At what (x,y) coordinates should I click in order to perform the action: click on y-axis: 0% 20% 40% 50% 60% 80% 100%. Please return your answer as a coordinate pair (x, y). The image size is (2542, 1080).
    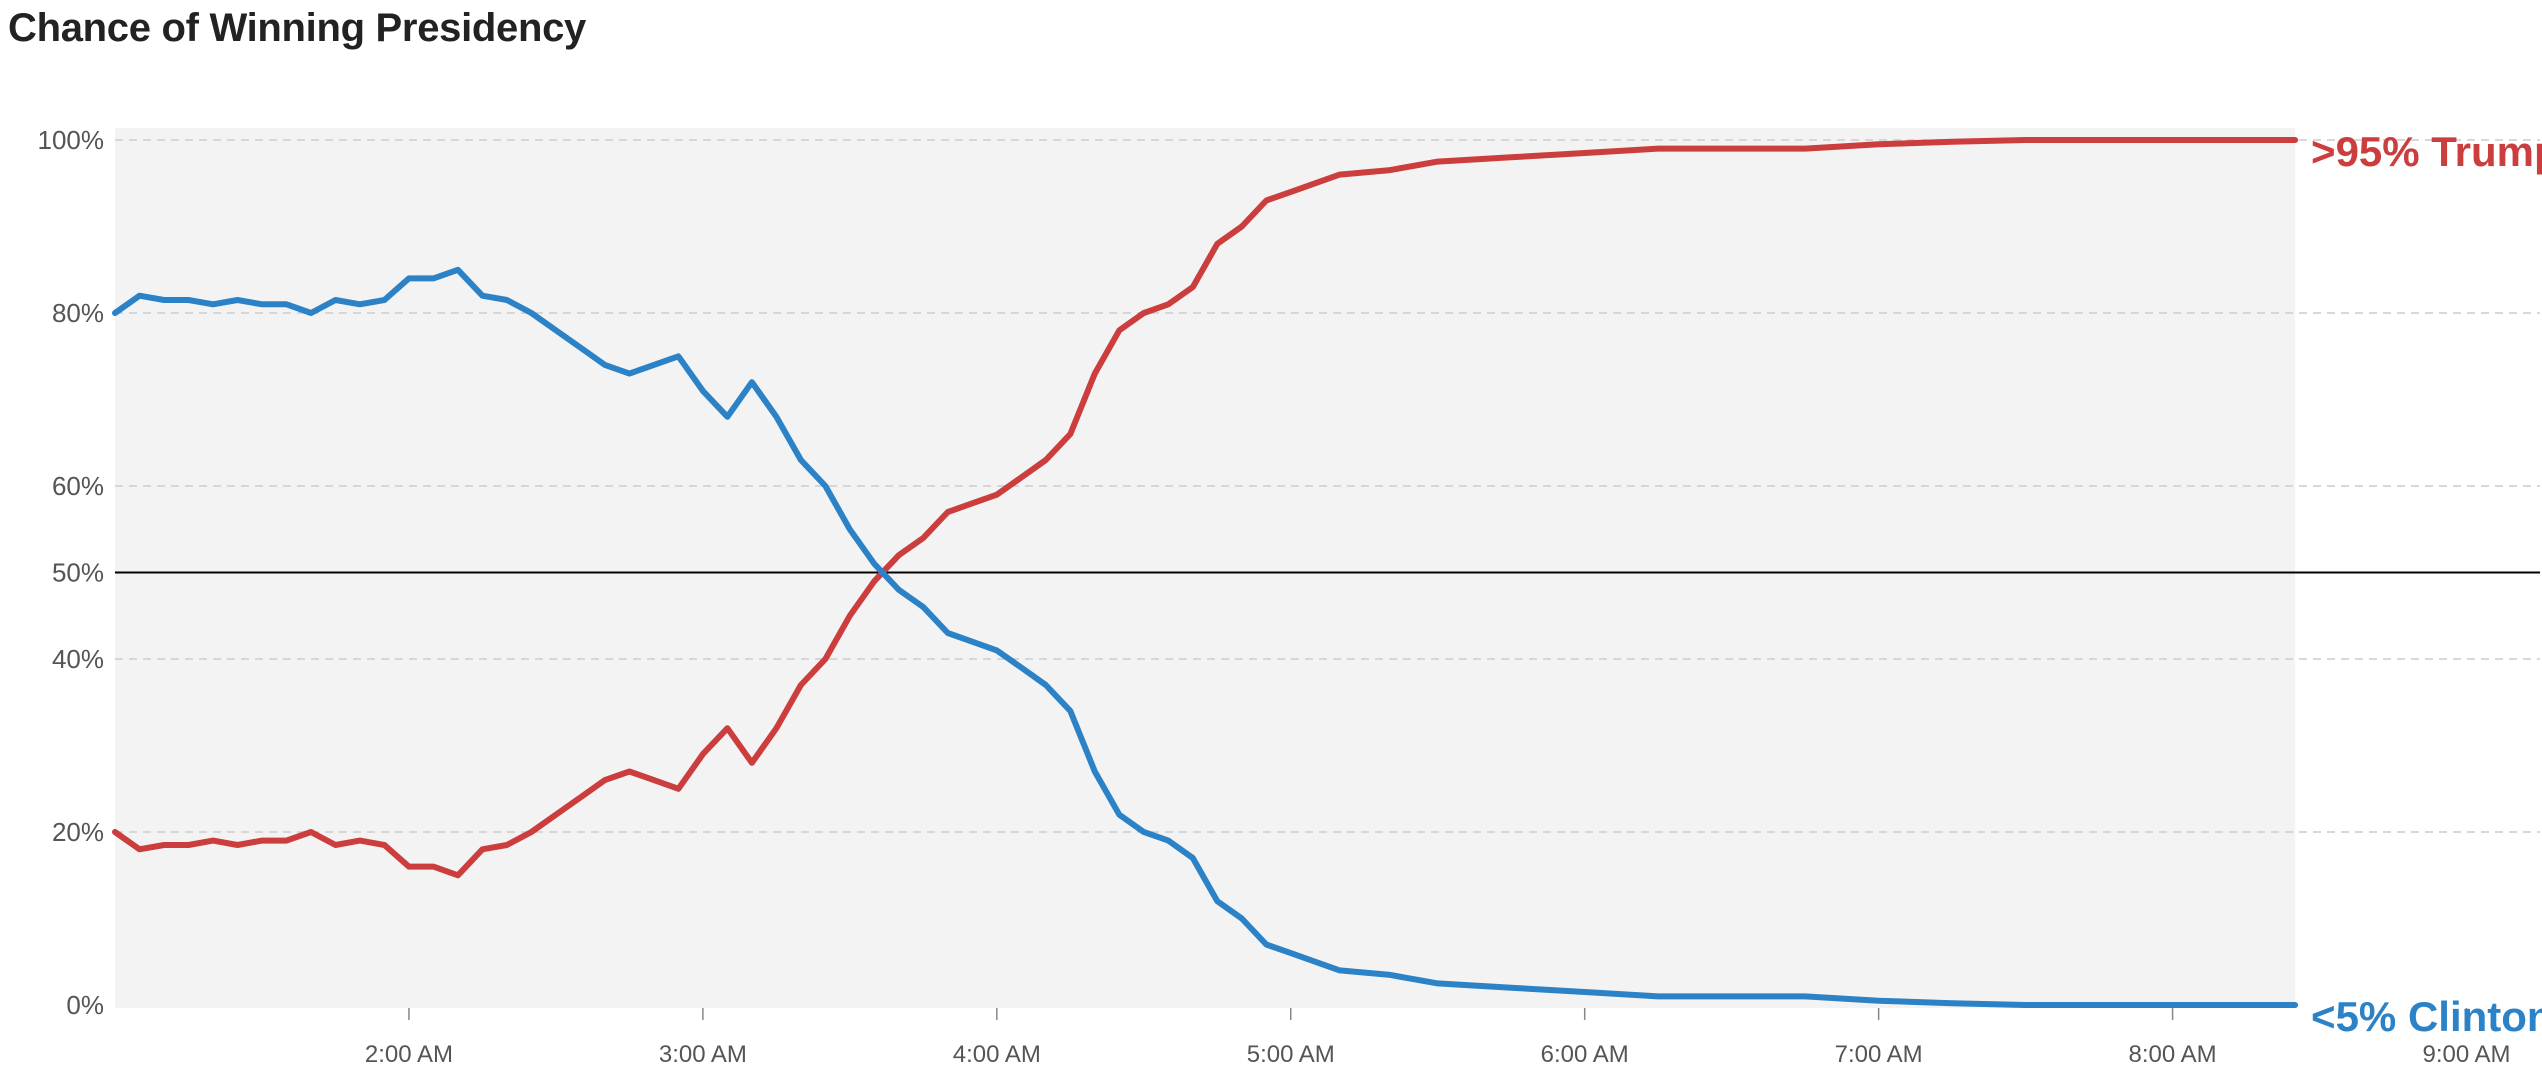
    Looking at the image, I should click on (71, 572).